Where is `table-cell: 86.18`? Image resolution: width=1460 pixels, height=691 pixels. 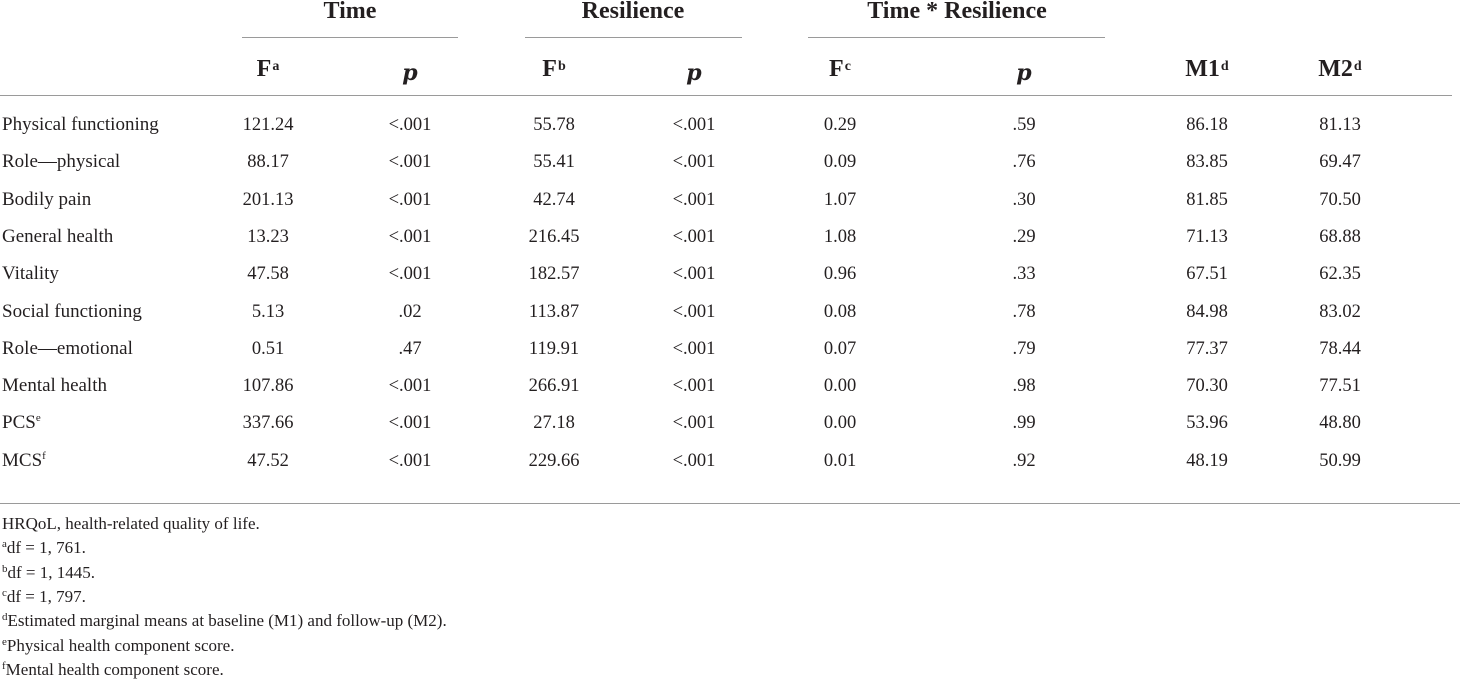 table-cell: 86.18 is located at coordinates (1207, 125).